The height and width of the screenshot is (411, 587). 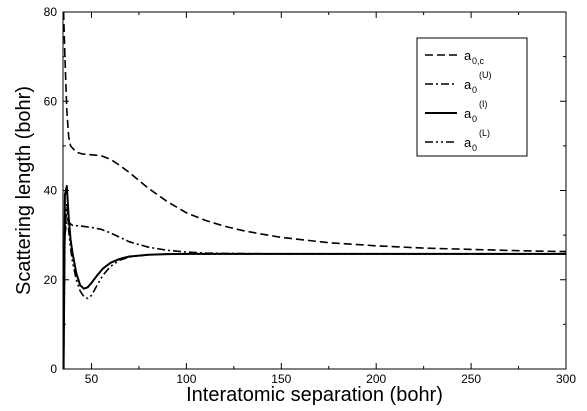 What do you see at coordinates (92, 379) in the screenshot?
I see `x-tick-label: 50` at bounding box center [92, 379].